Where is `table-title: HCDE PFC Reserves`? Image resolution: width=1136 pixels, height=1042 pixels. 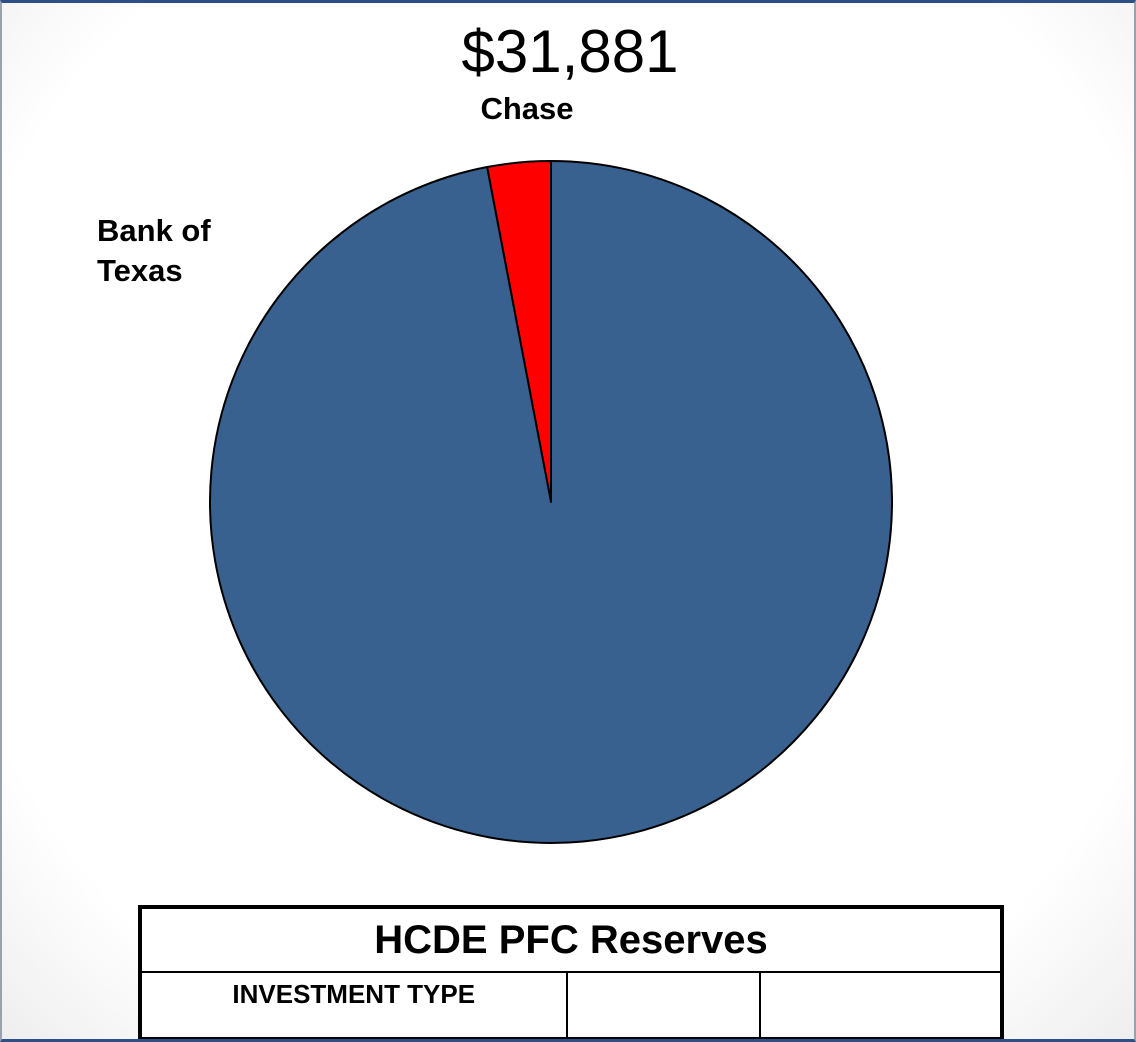
table-title: HCDE PFC Reserves is located at coordinates (571, 939).